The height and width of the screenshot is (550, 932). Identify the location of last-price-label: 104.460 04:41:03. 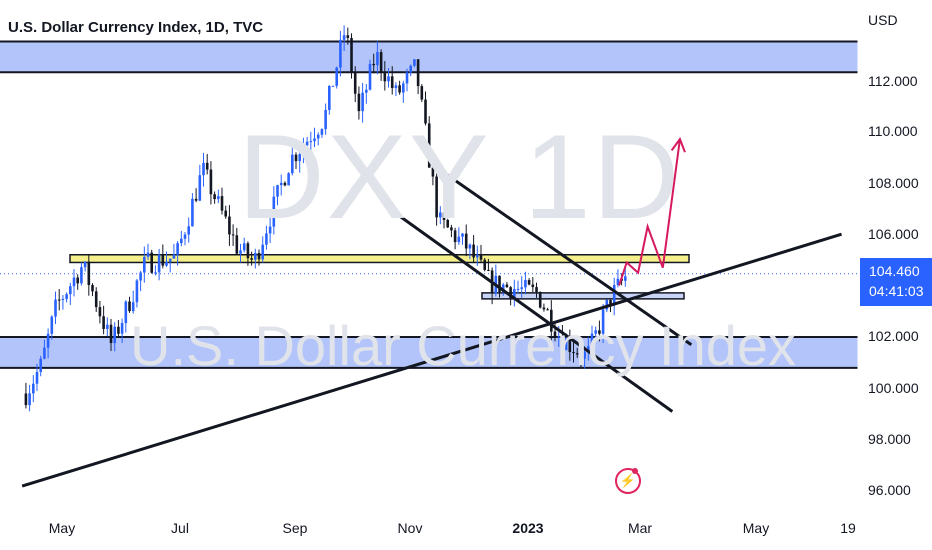
(896, 282).